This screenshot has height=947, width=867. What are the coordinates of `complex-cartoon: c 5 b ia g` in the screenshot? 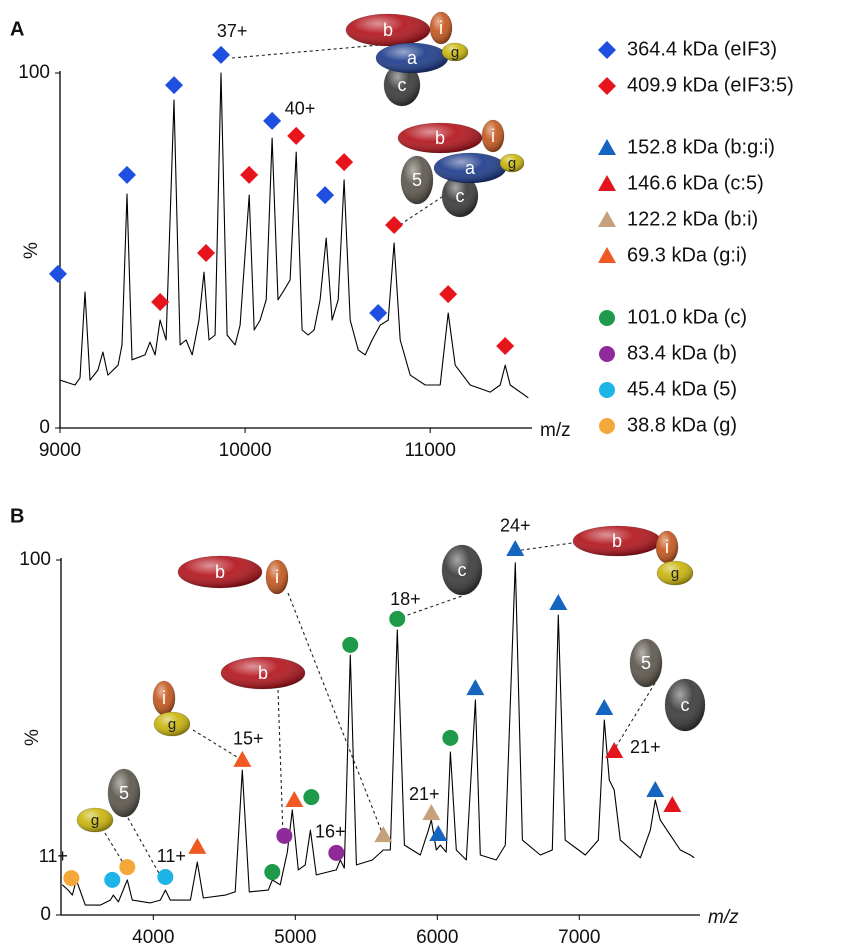 It's located at (461, 168).